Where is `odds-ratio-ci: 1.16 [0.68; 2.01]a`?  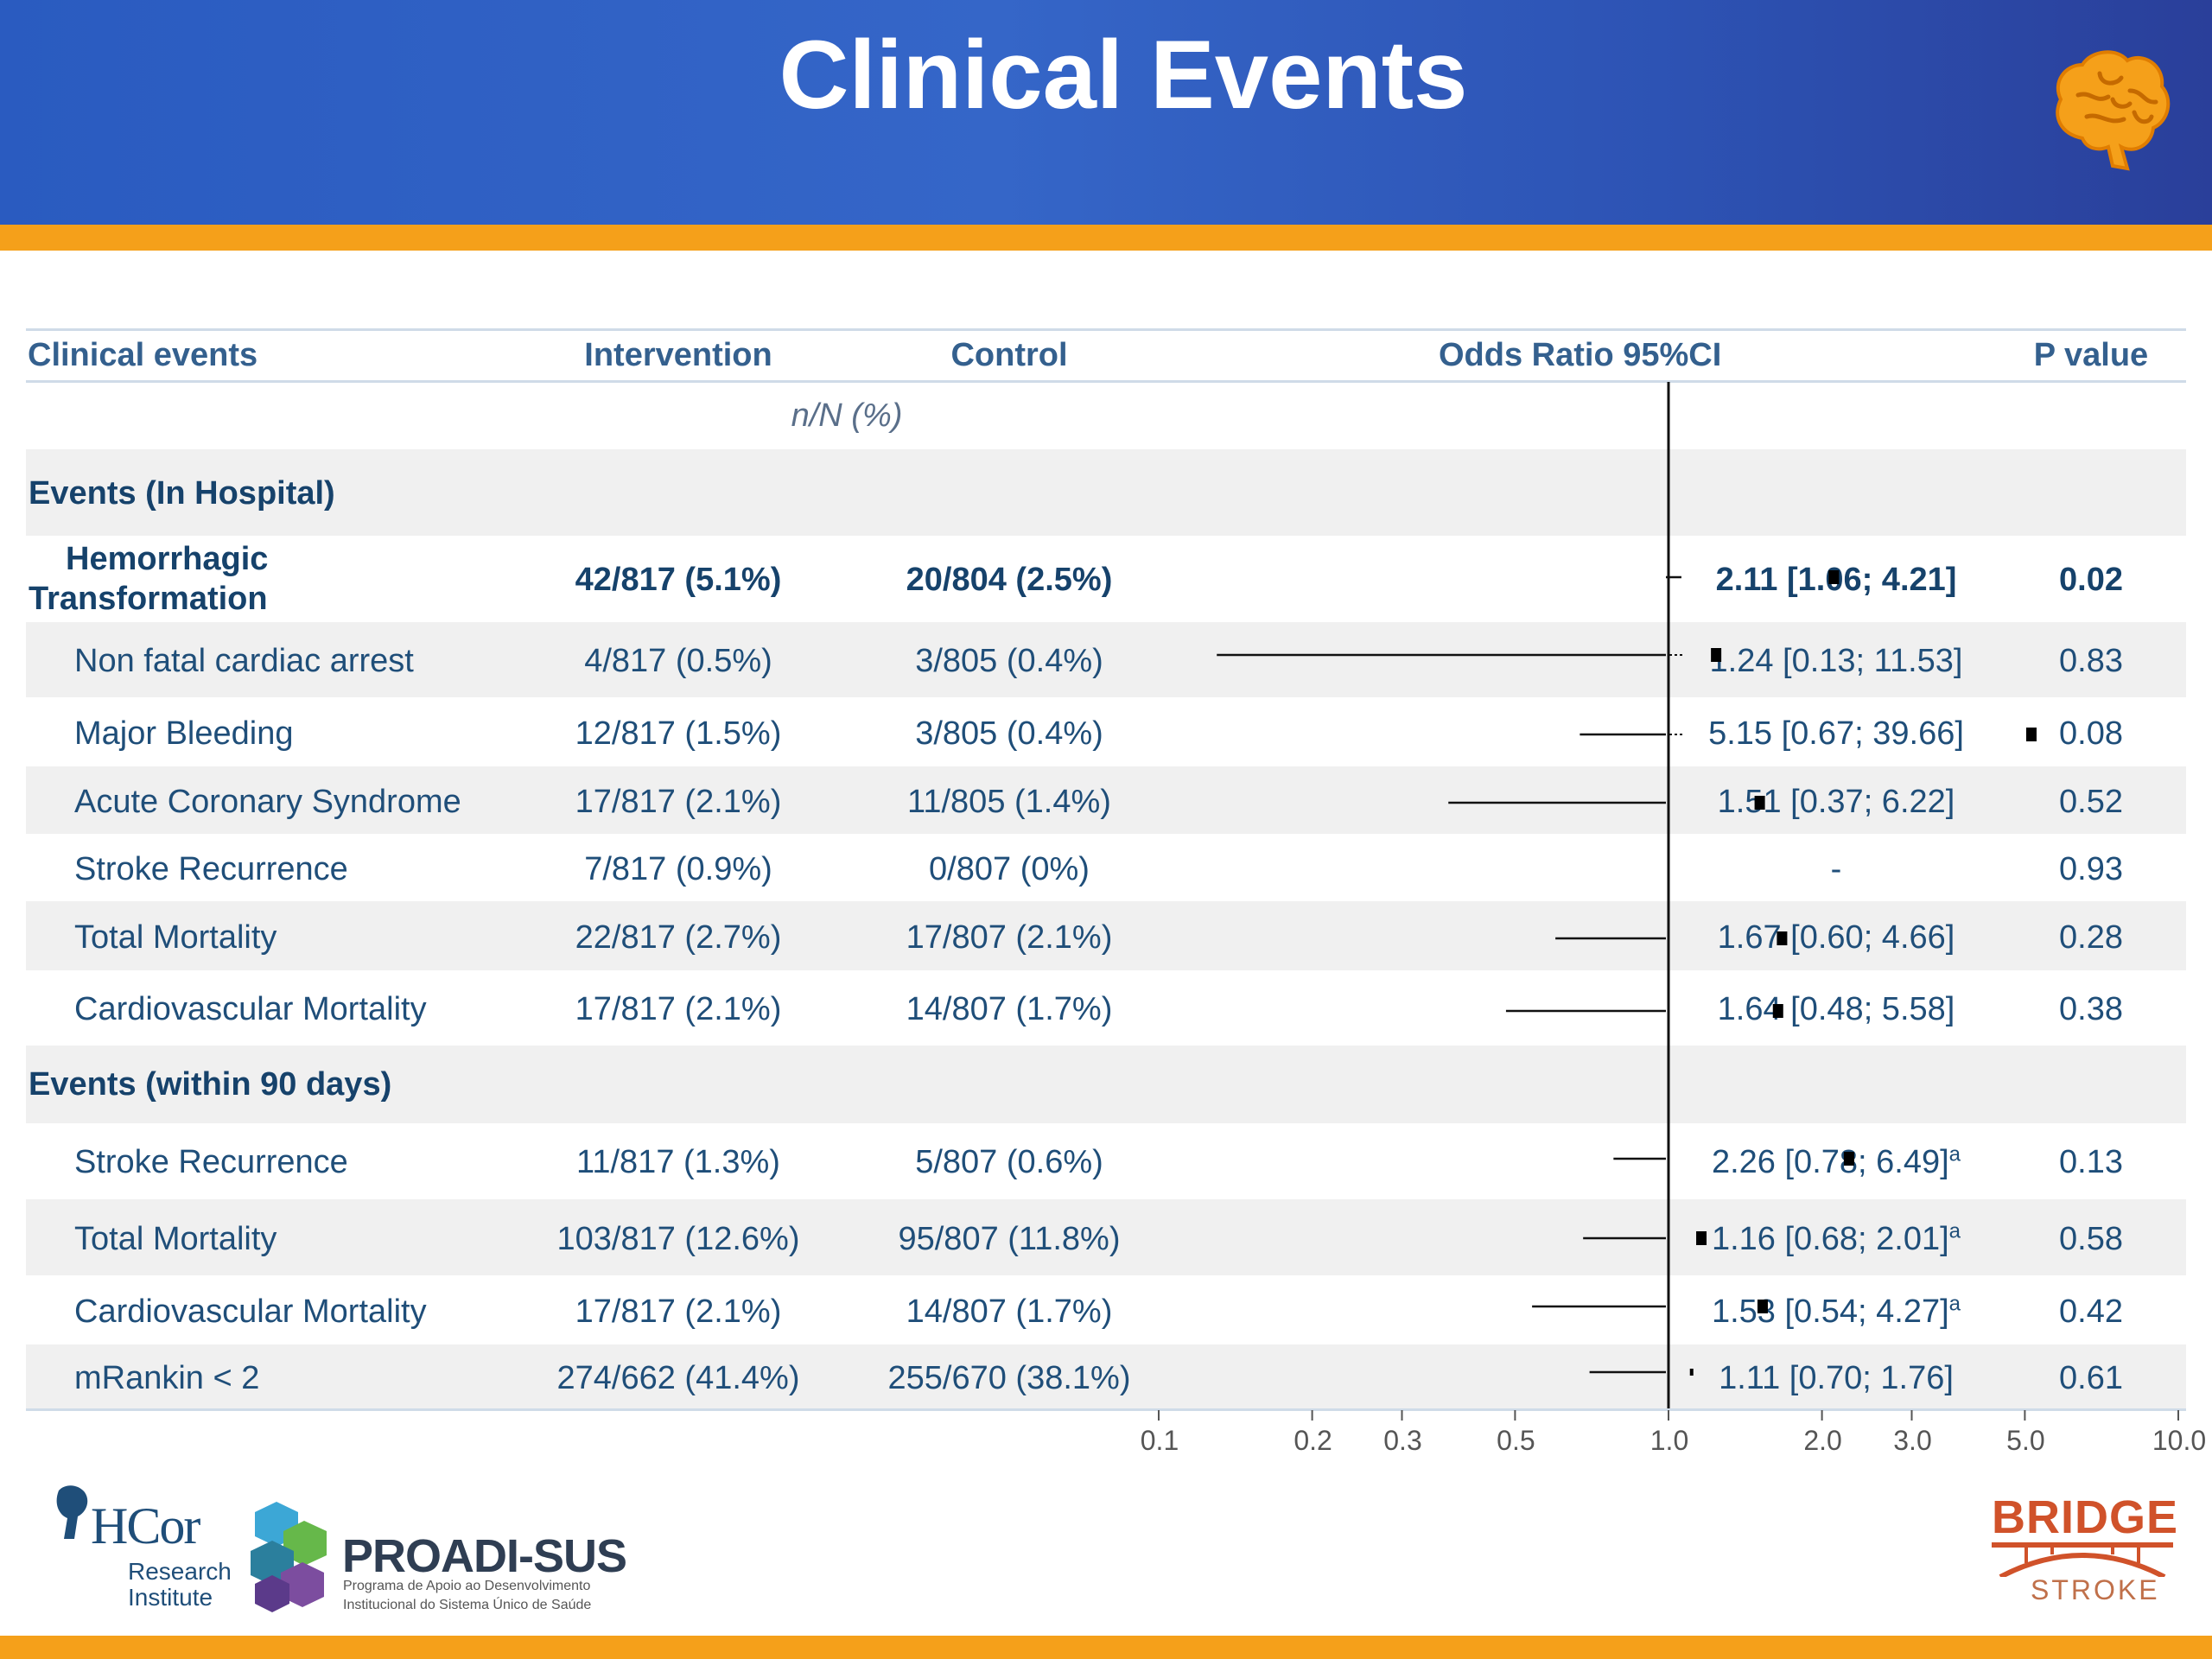
odds-ratio-ci: 1.16 [0.68; 2.01]a is located at coordinates (1836, 1238).